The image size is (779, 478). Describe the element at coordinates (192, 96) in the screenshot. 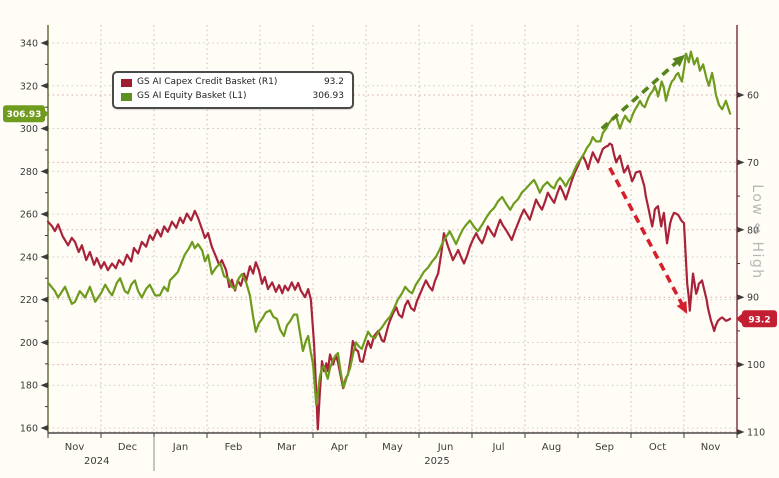

I see `legend-label-equity: GS AI Equity Basket (L1)` at that location.